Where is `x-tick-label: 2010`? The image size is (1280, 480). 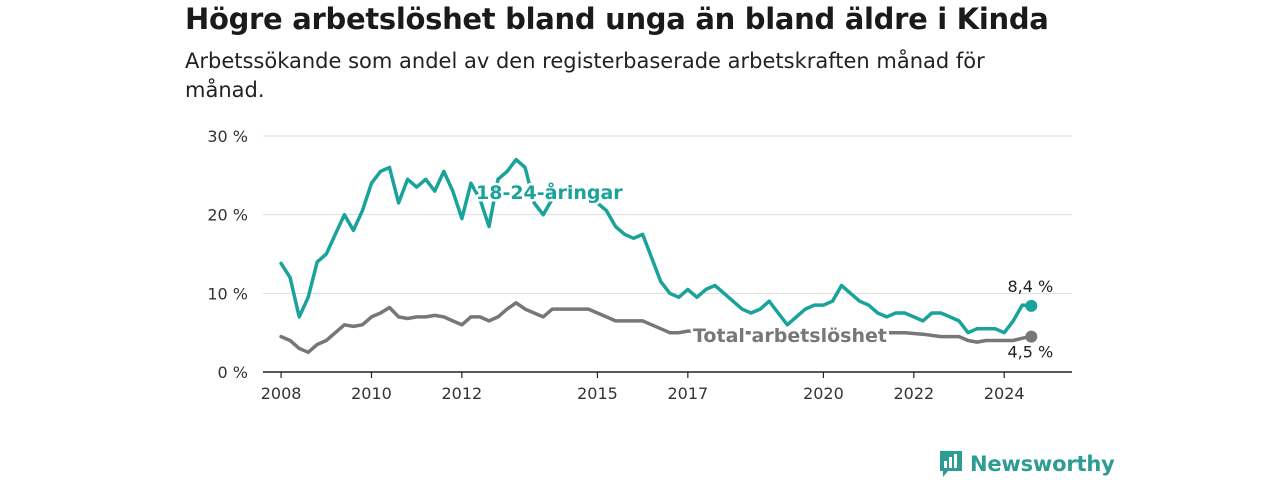
x-tick-label: 2010 is located at coordinates (371, 393).